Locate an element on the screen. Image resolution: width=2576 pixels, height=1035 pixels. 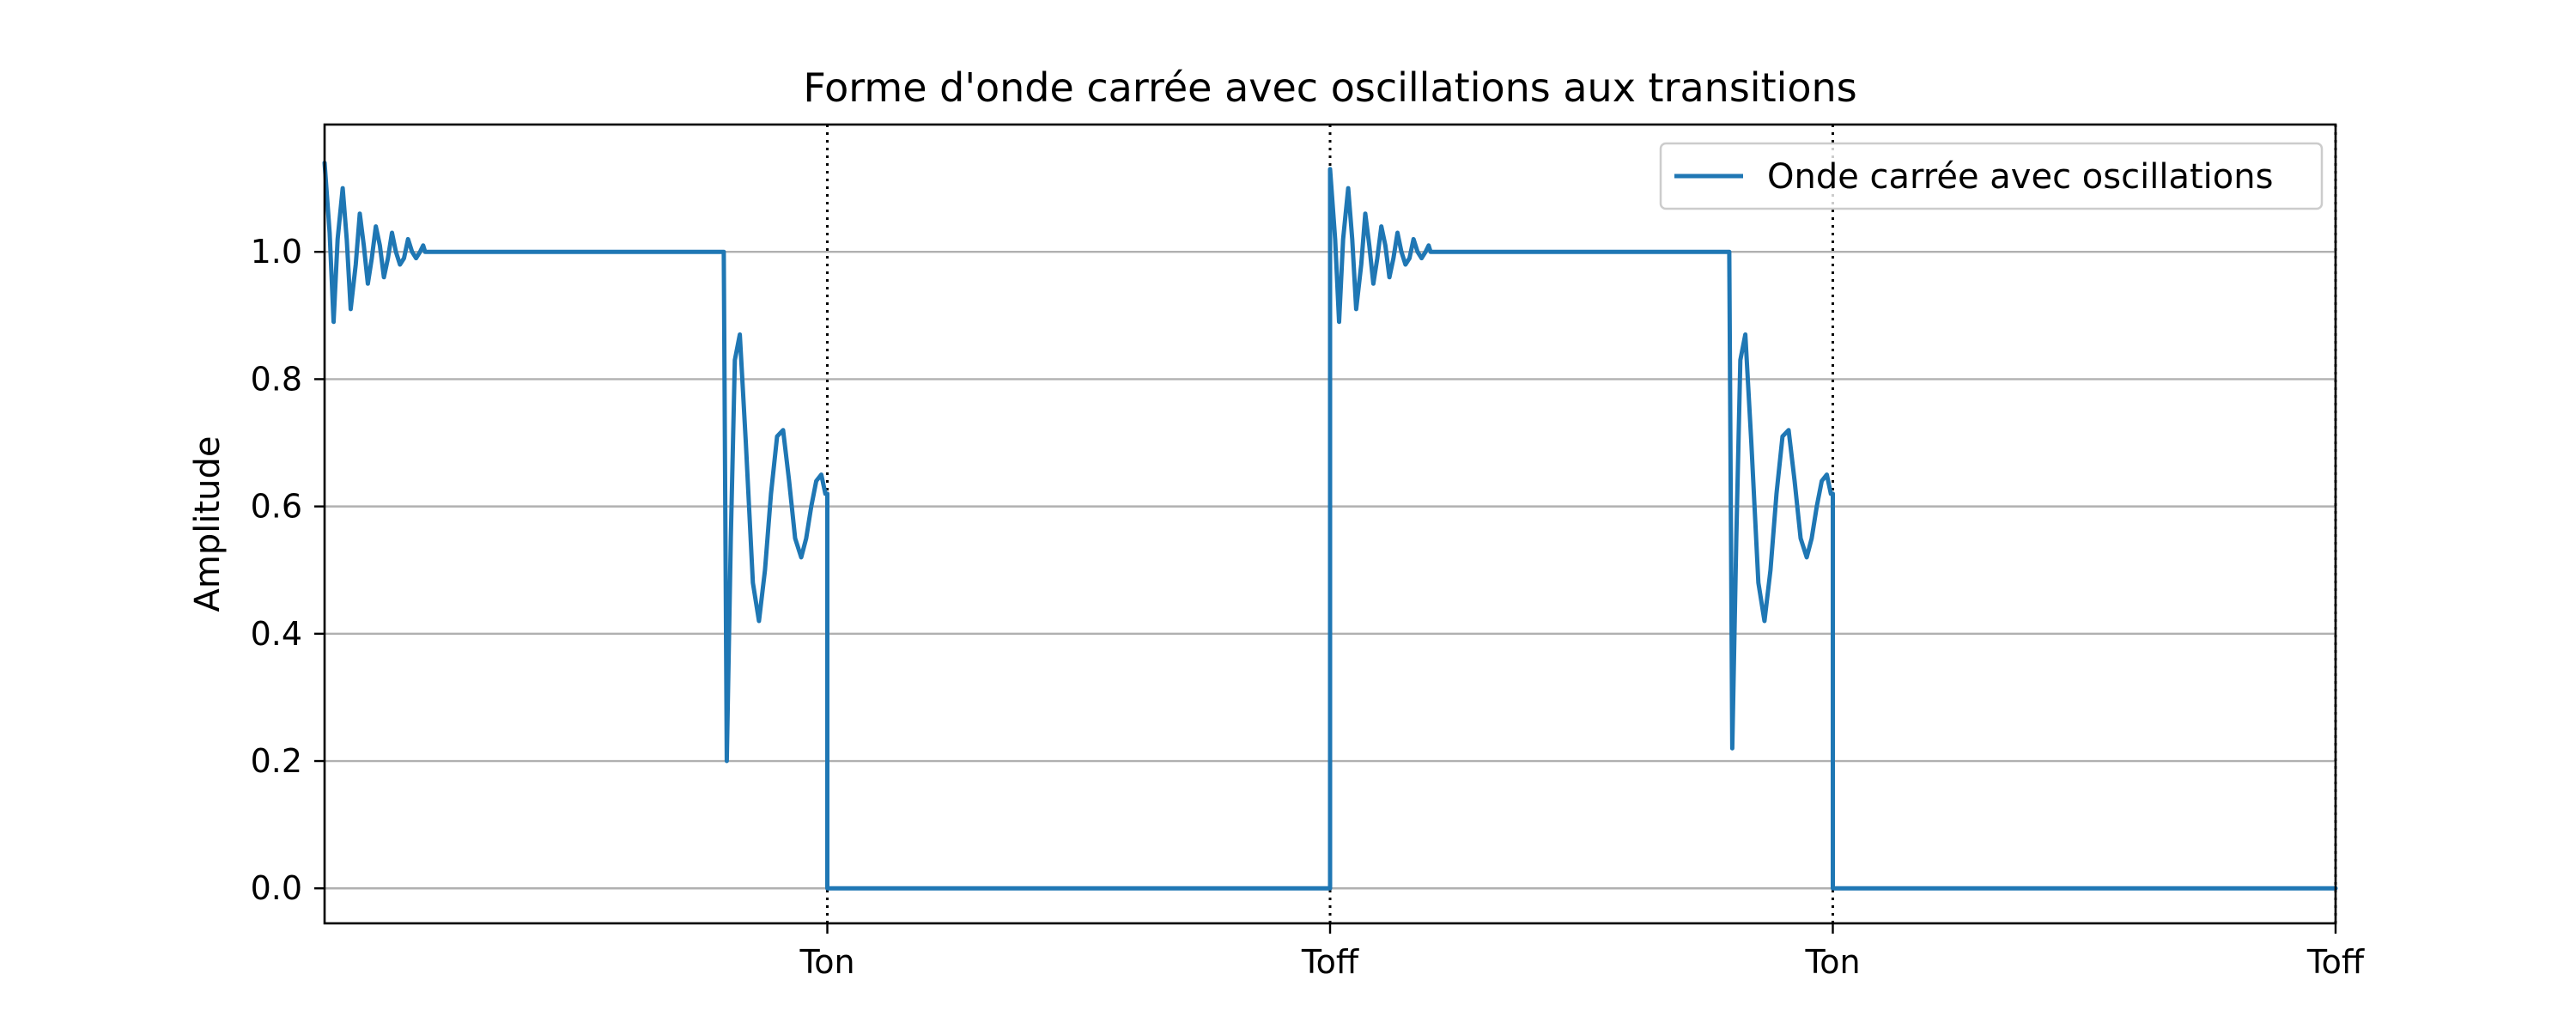
y-tick-label-1: 0.2 is located at coordinates (276, 761).